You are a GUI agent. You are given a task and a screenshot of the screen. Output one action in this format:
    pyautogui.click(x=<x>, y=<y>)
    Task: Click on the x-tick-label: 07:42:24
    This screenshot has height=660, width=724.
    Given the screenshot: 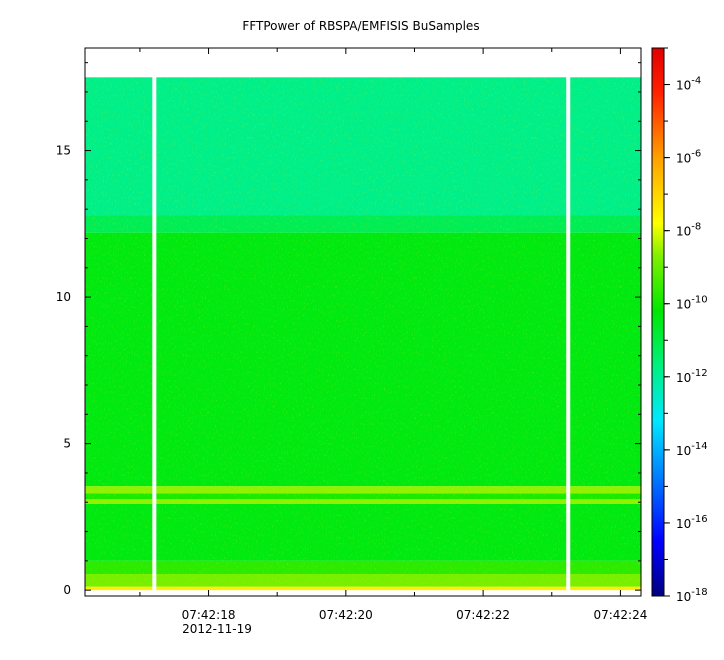 What is the action you would take?
    pyautogui.click(x=620, y=615)
    